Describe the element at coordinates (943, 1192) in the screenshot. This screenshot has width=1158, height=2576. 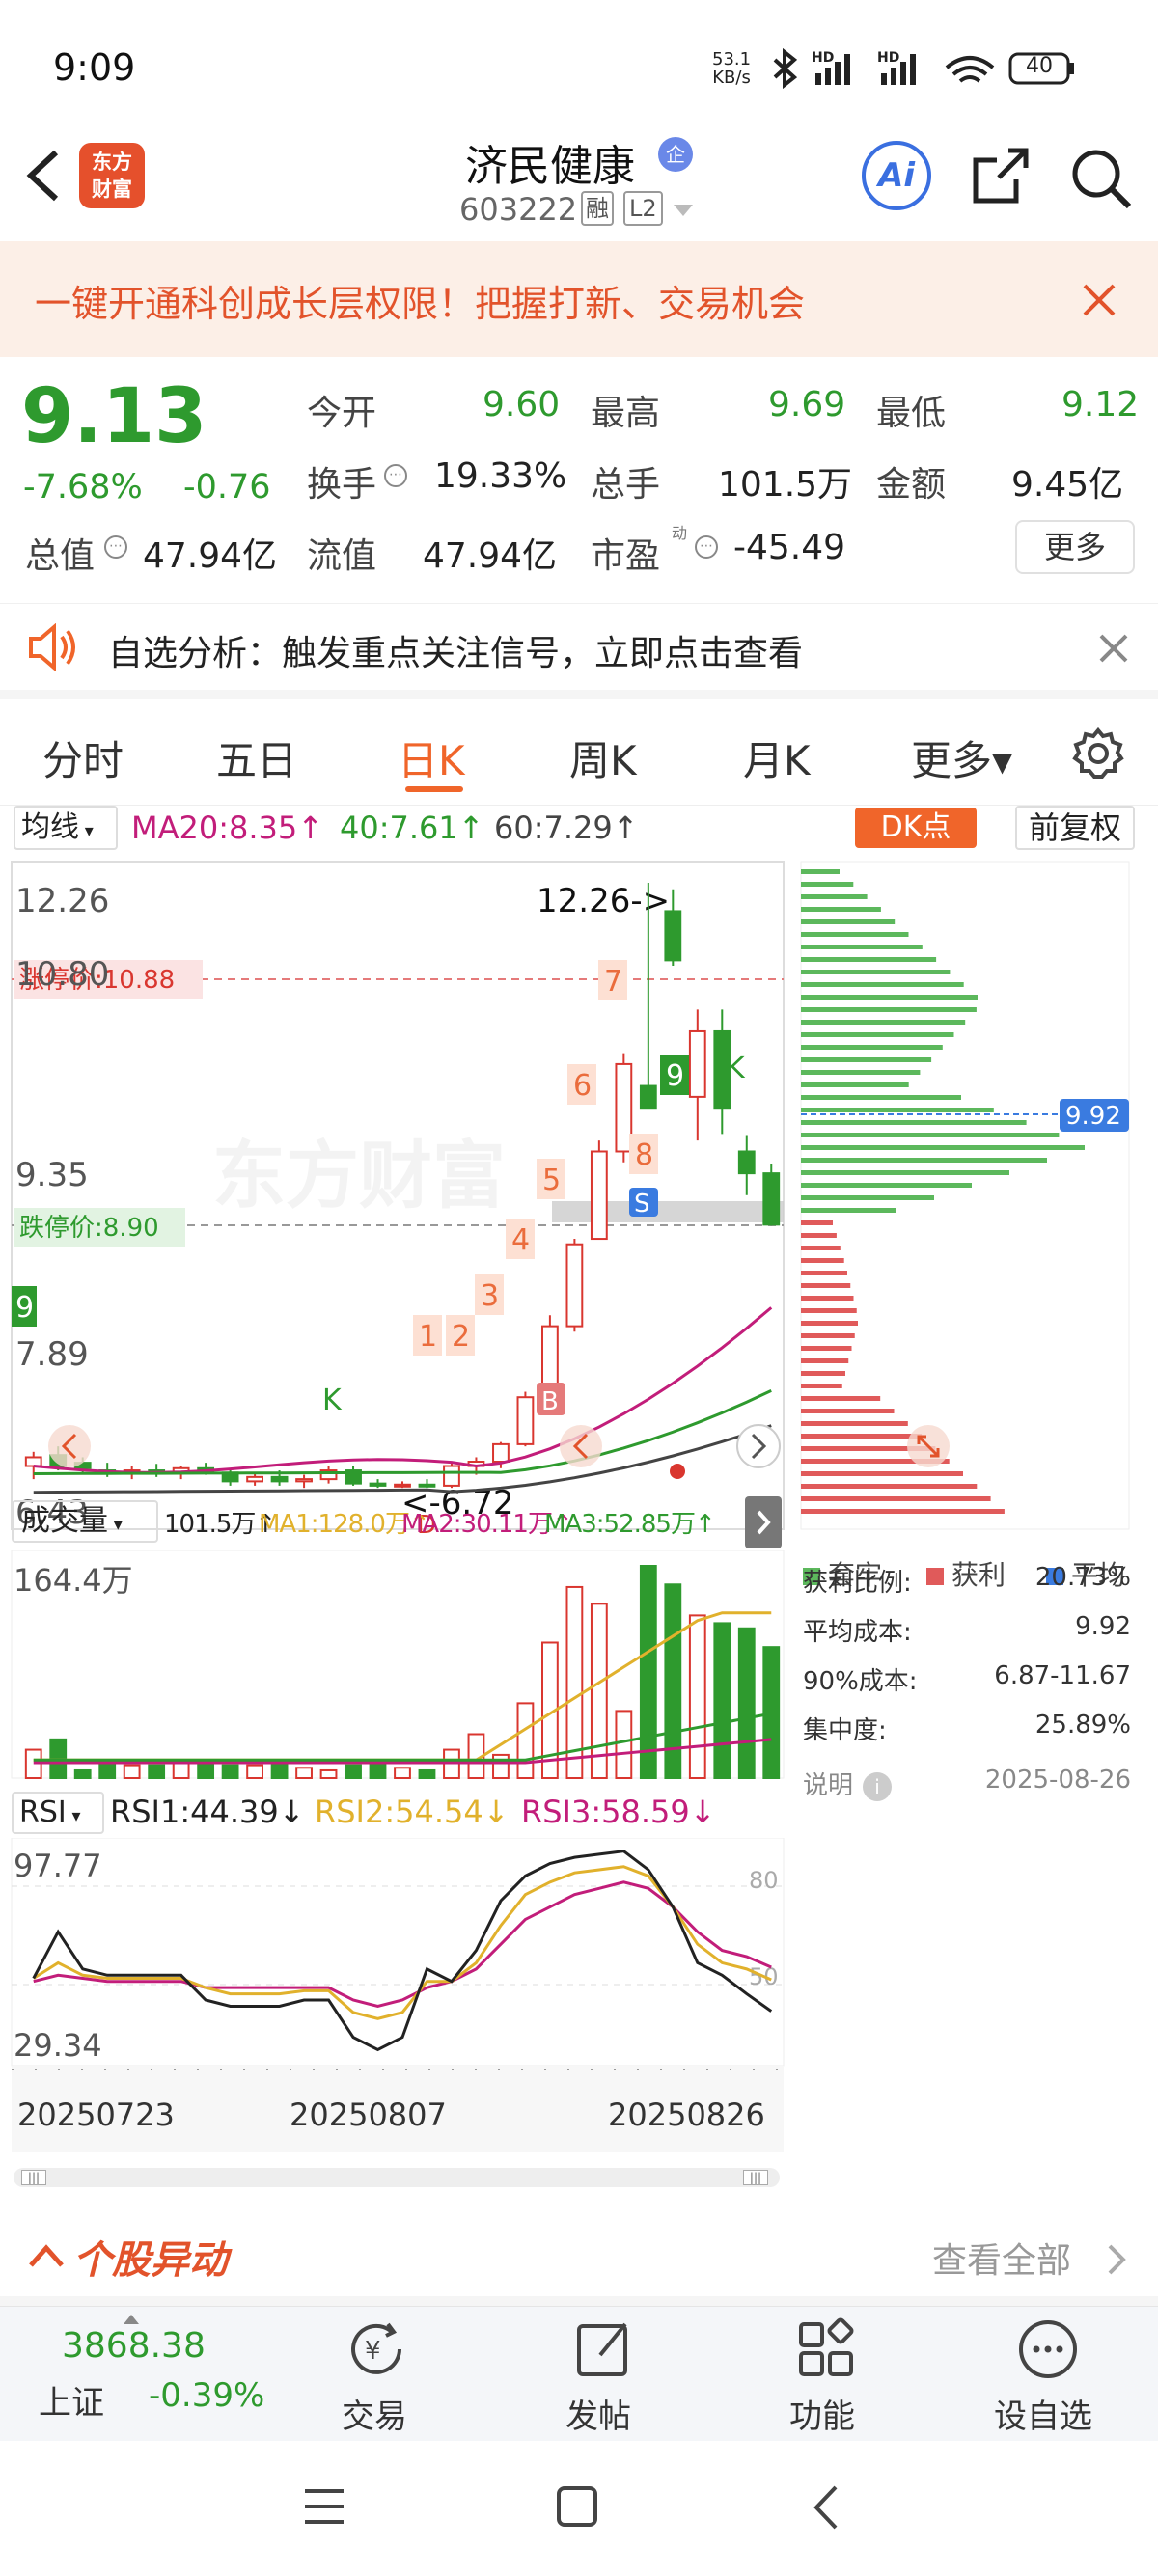
I see `chip-bars` at that location.